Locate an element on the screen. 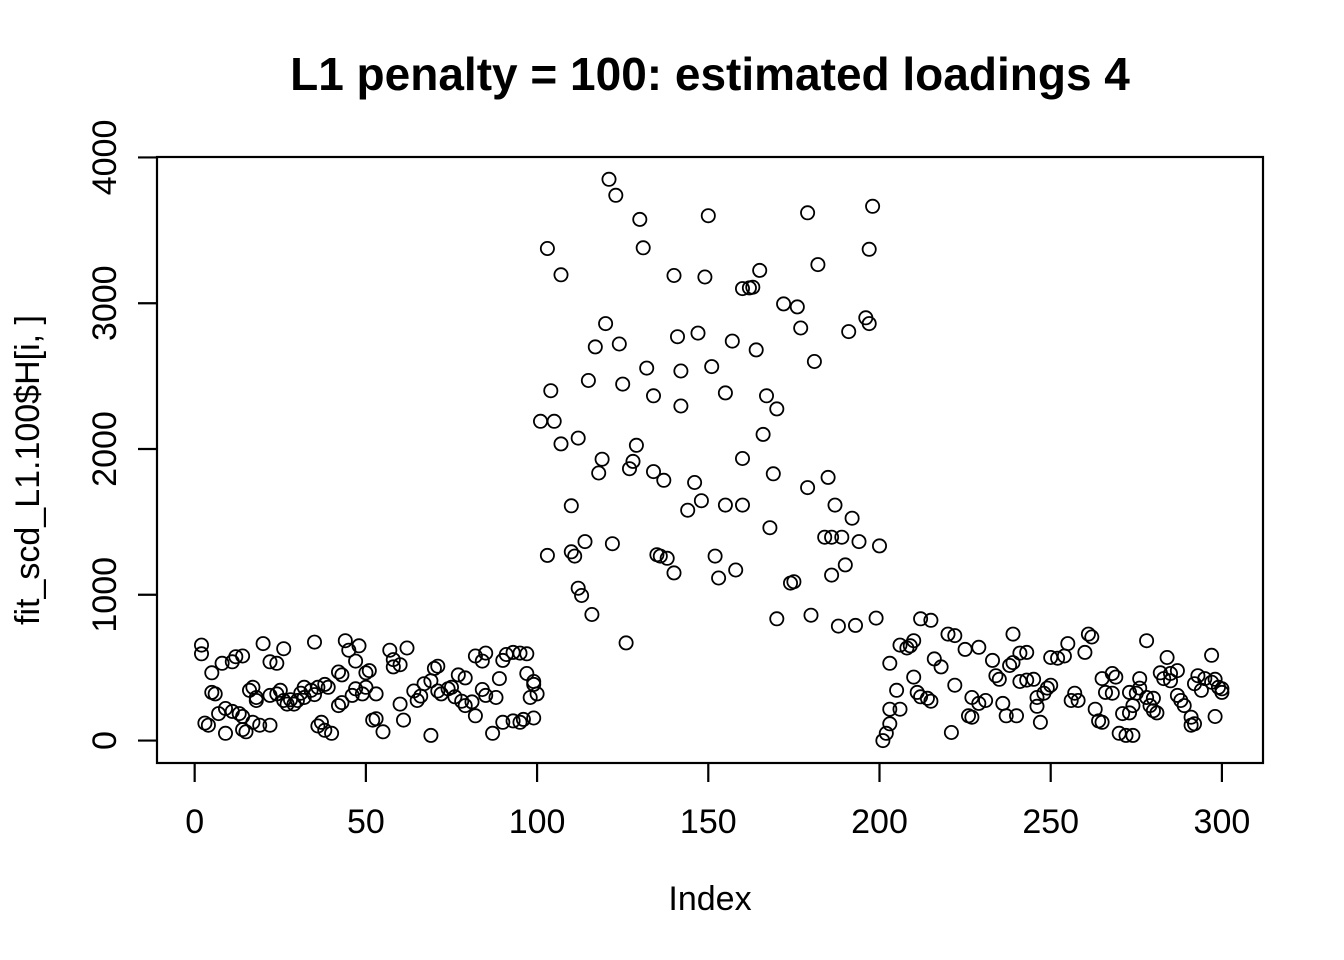  x-tick-label: 150 is located at coordinates (708, 822).